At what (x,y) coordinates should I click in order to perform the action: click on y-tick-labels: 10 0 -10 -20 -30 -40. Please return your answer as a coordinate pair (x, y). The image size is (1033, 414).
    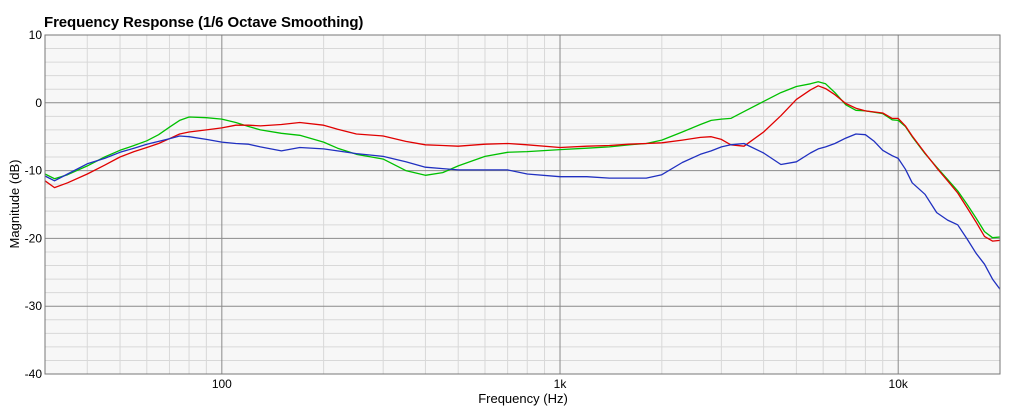
    Looking at the image, I should click on (34, 204).